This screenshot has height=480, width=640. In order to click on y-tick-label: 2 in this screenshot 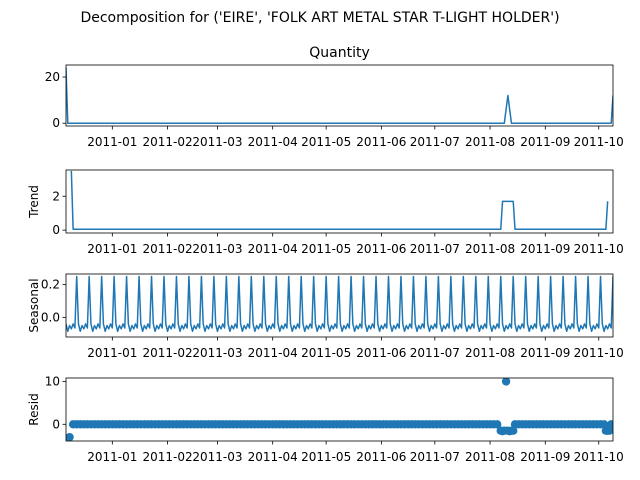, I will do `click(56, 196)`.